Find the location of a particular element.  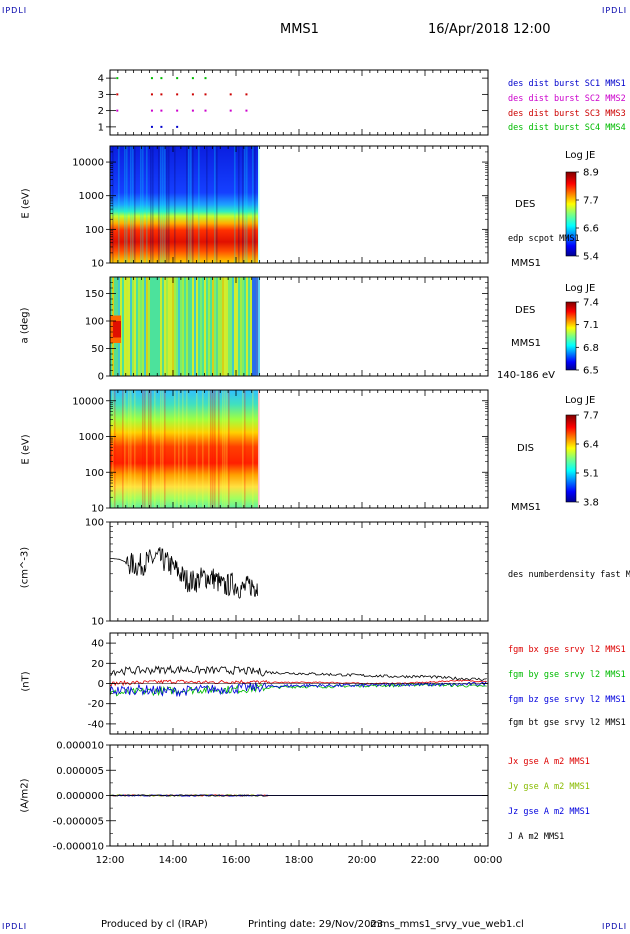

bfield-ytick-label: 40 is located at coordinates (97, 644).